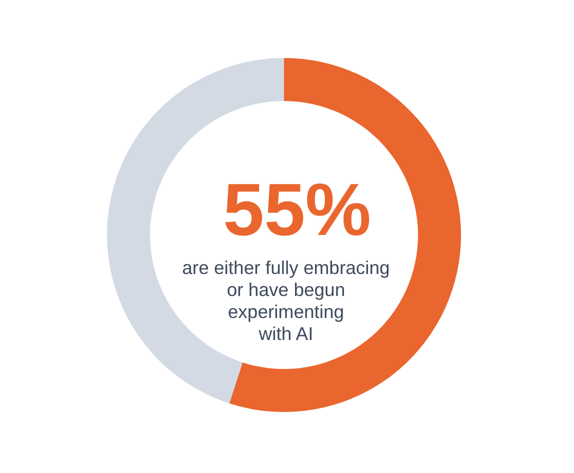  I want to click on text: are either fully embracing or have begun experimenting with AI, so click(286, 300).